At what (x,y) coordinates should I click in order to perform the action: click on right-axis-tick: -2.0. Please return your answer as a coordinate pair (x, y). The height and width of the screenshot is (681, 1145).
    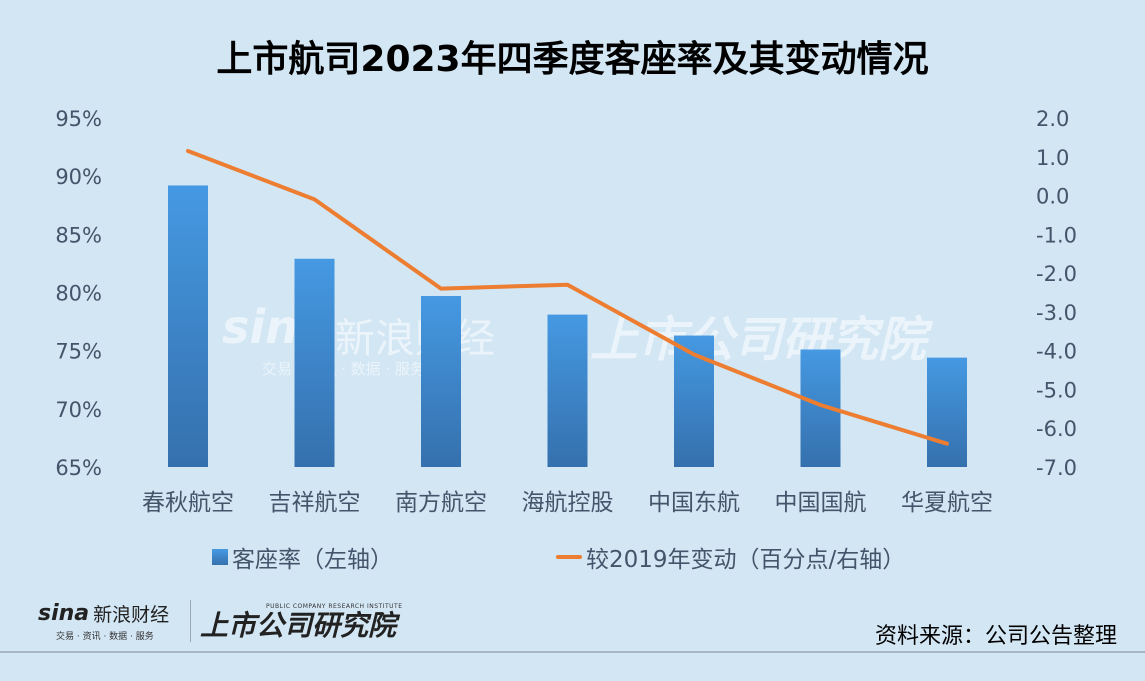
    Looking at the image, I should click on (1056, 274).